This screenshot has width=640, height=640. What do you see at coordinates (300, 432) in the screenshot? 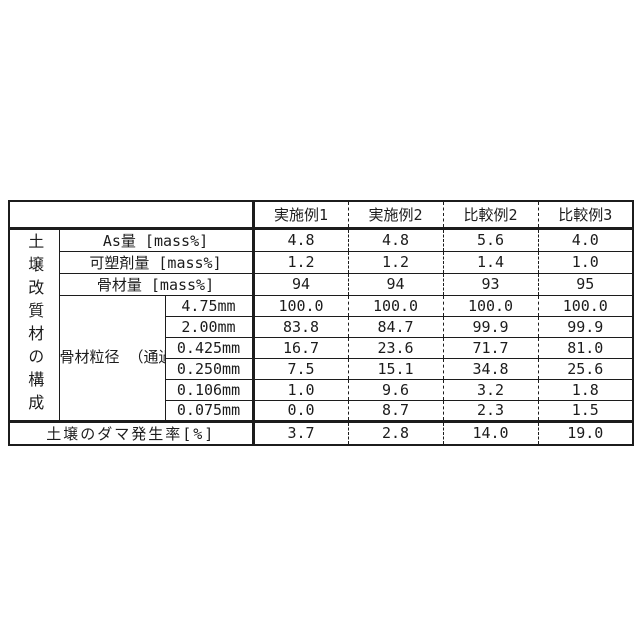
I see `value-cell: 3.7` at bounding box center [300, 432].